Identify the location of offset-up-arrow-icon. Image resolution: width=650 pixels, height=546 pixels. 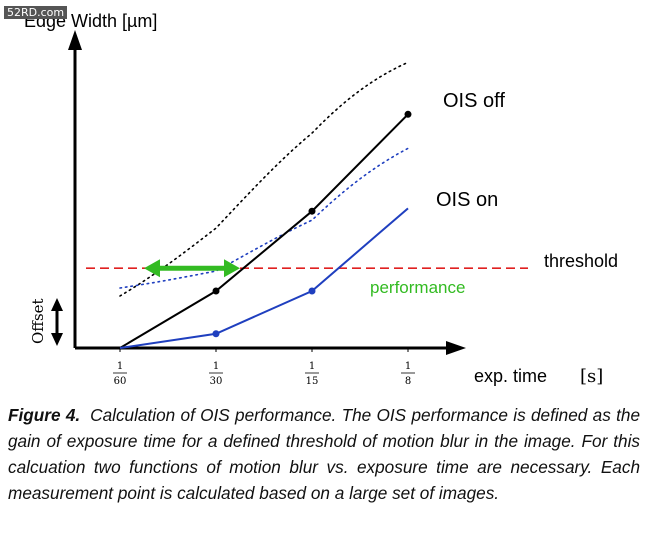
(57, 304).